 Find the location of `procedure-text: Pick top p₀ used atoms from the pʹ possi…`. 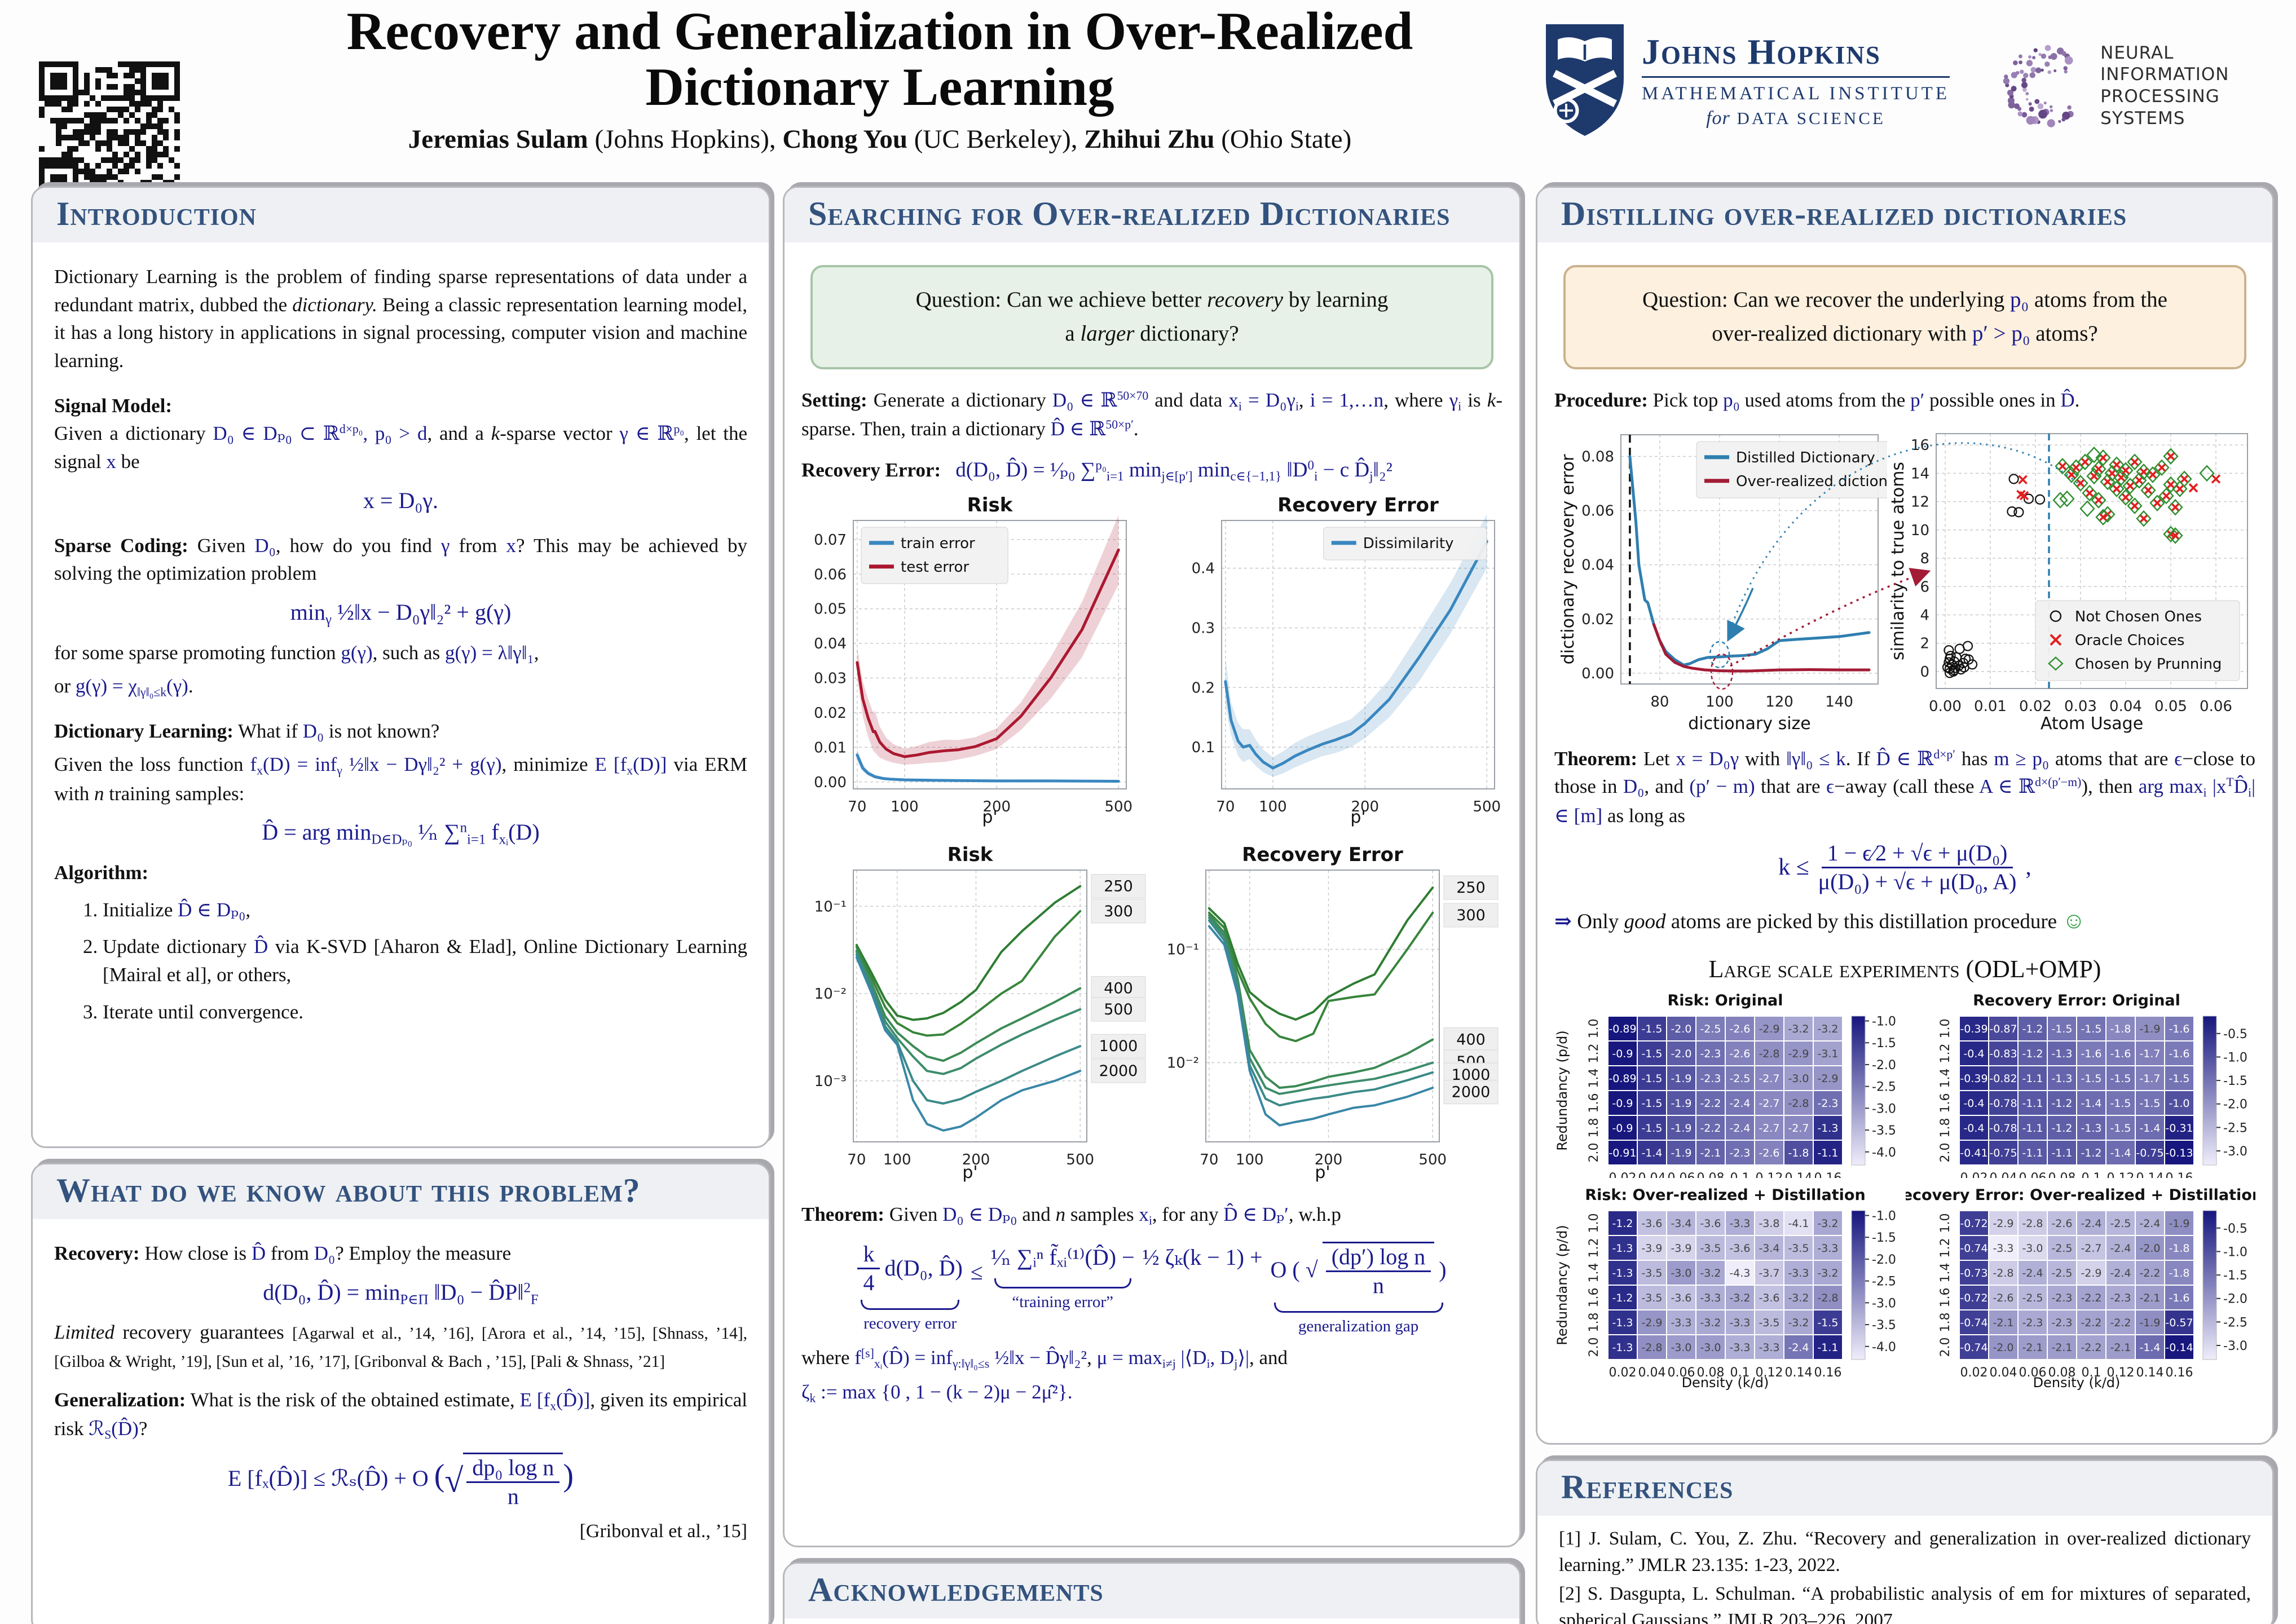

procedure-text: Pick top p₀ used atoms from the pʹ possi… is located at coordinates (1864, 400).